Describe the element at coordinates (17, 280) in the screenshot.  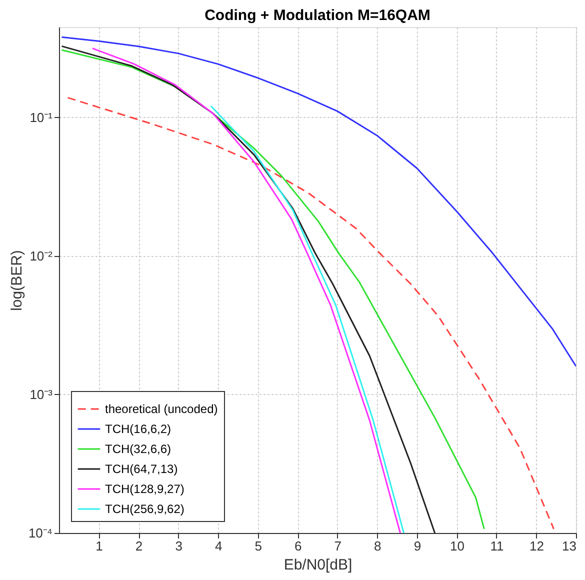
I see `y-axis-title: log(BER)` at that location.